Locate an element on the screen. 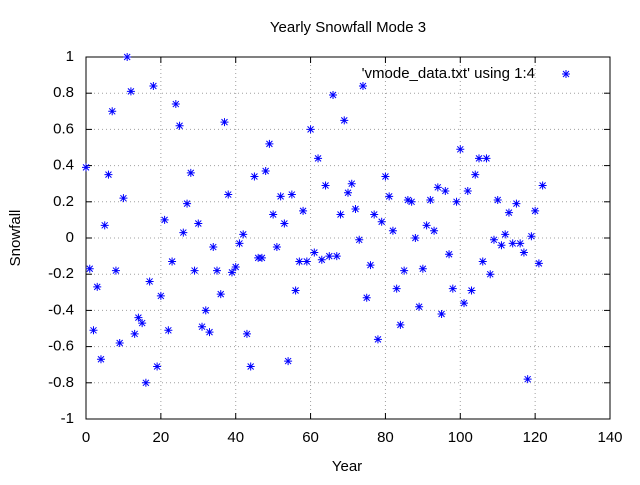 The height and width of the screenshot is (485, 640). x-tick-label: 60 is located at coordinates (310, 437).